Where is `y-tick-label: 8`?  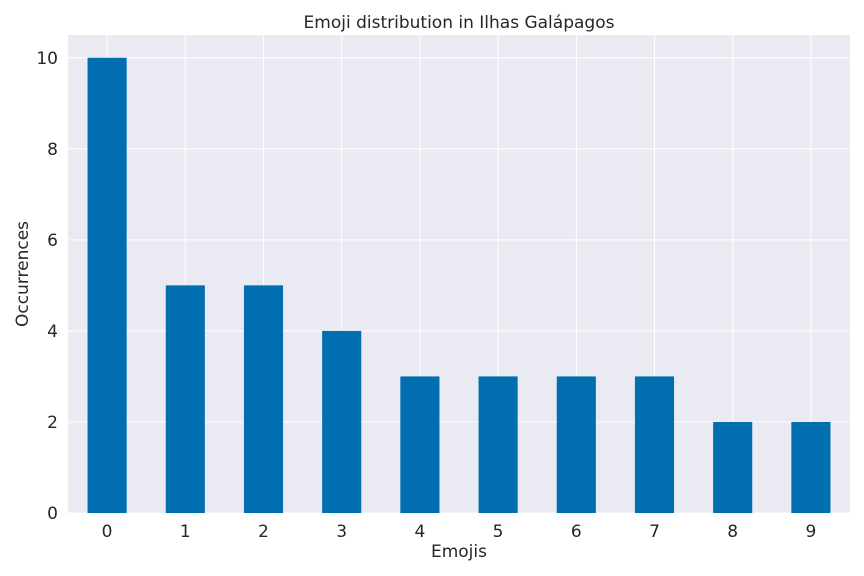
y-tick-label: 8 is located at coordinates (52, 150).